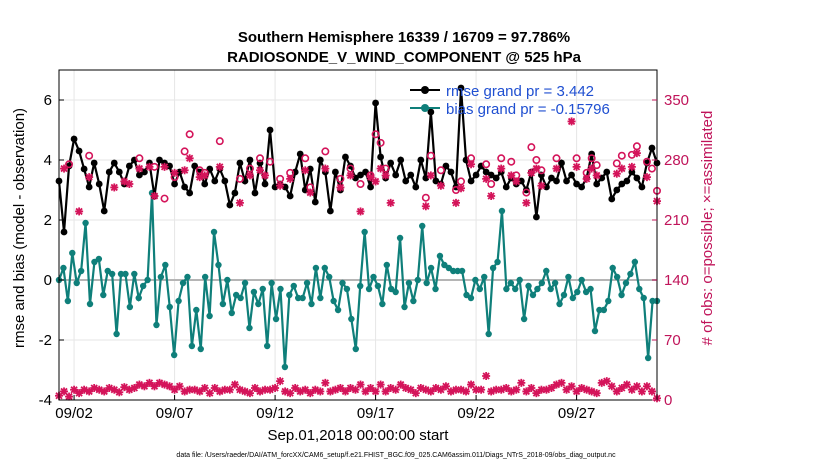 Image resolution: width=830 pixels, height=470 pixels. Describe the element at coordinates (48, 280) in the screenshot. I see `y-tick-label: 0` at that location.